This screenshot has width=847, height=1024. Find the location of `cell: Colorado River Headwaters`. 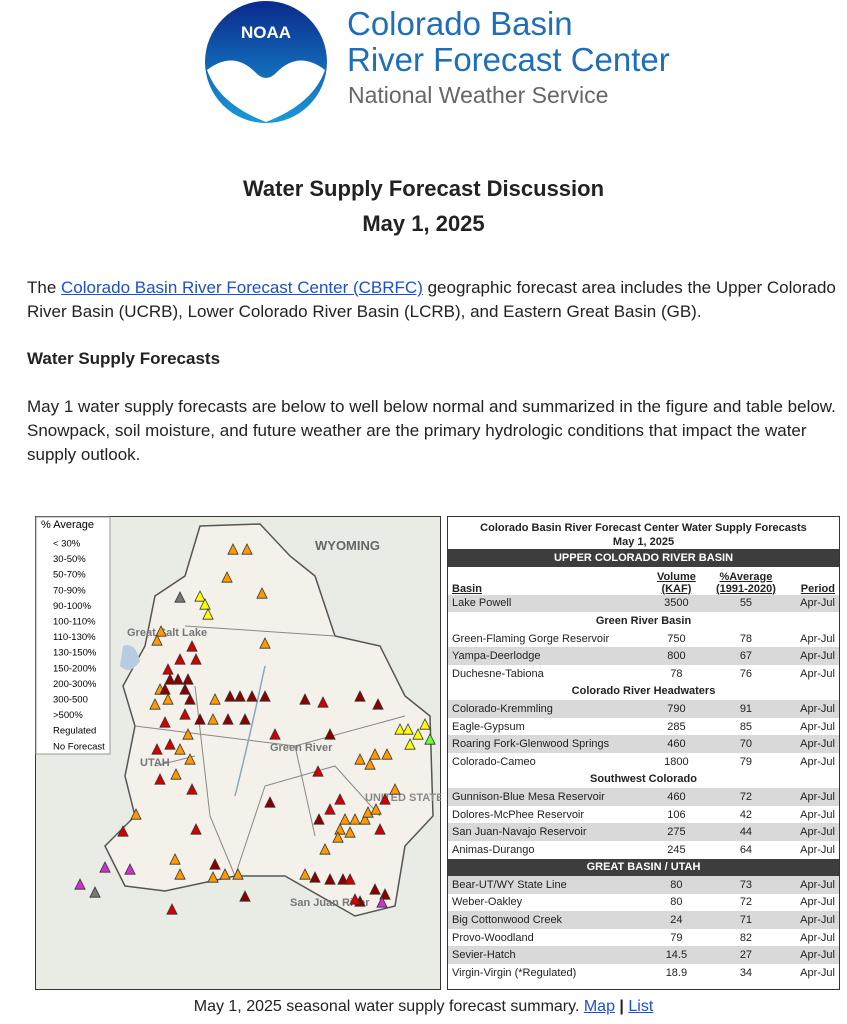

cell: Colorado River Headwaters is located at coordinates (643, 691).